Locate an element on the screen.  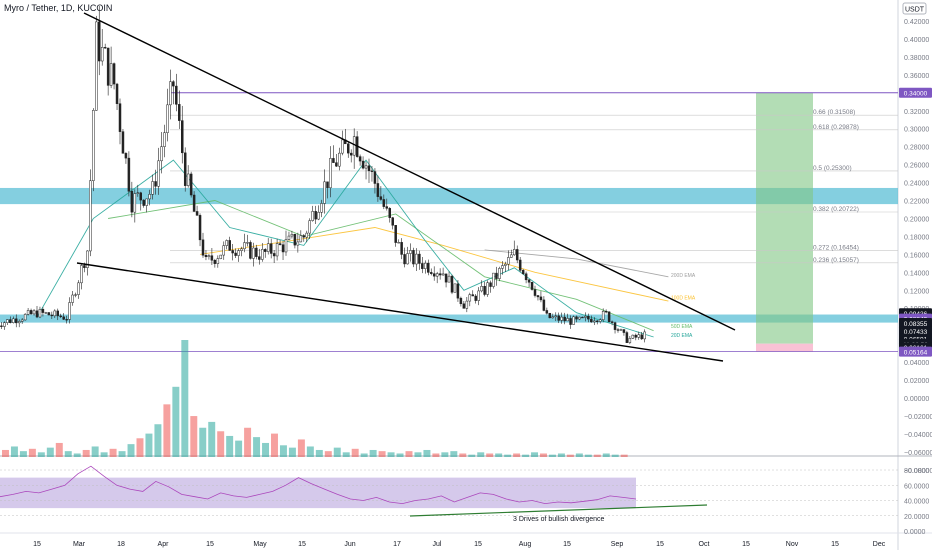
x-tick-label: Apr is located at coordinates (164, 544).